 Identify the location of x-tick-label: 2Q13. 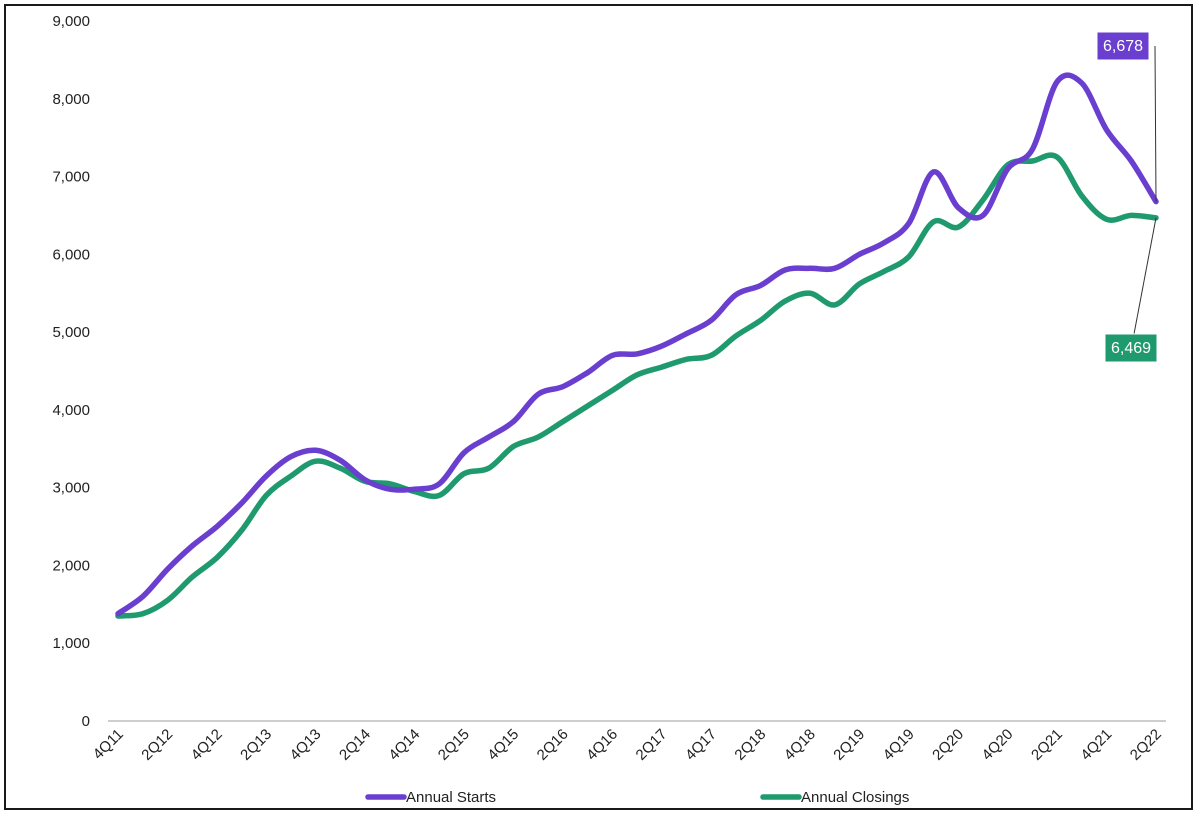
(256, 745).